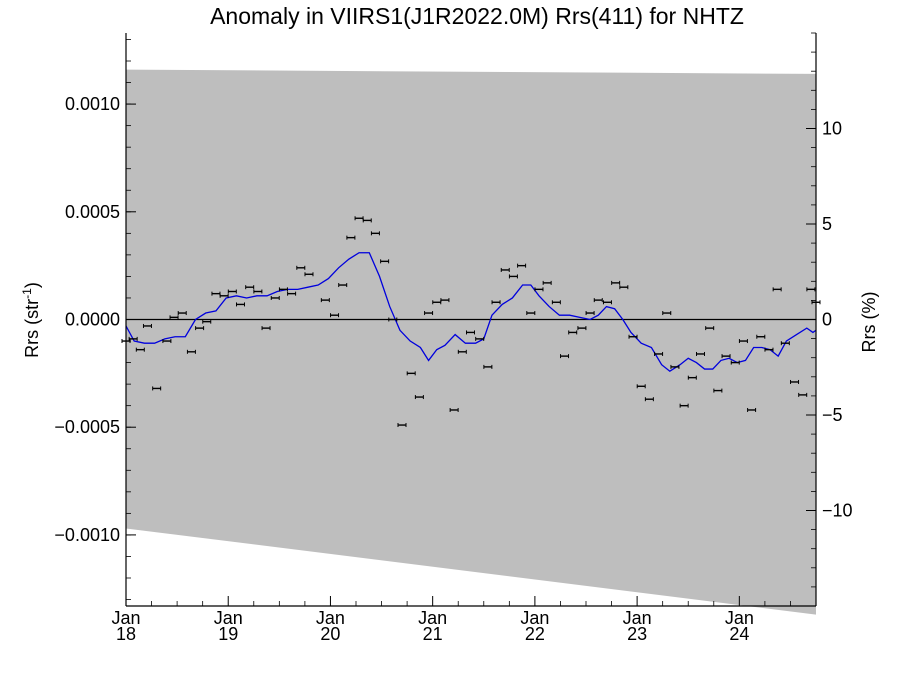 This screenshot has width=900, height=675. Describe the element at coordinates (832, 129) in the screenshot. I see `right-tick-label: 10` at that location.